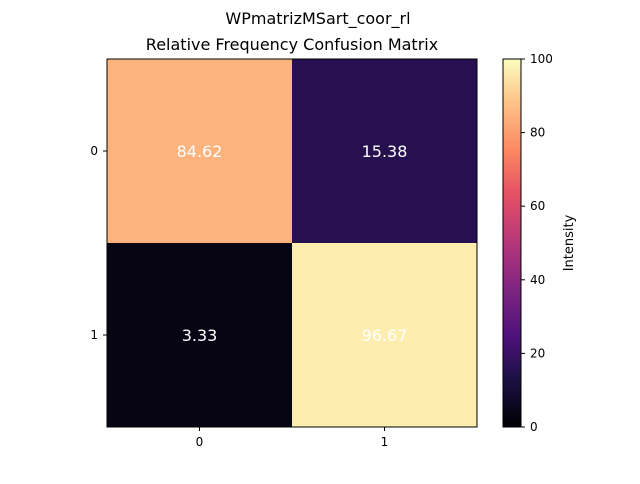 This screenshot has width=640, height=484. Describe the element at coordinates (537, 243) in the screenshot. I see `colorbar-axis: 0 20 40 60 80 100` at that location.